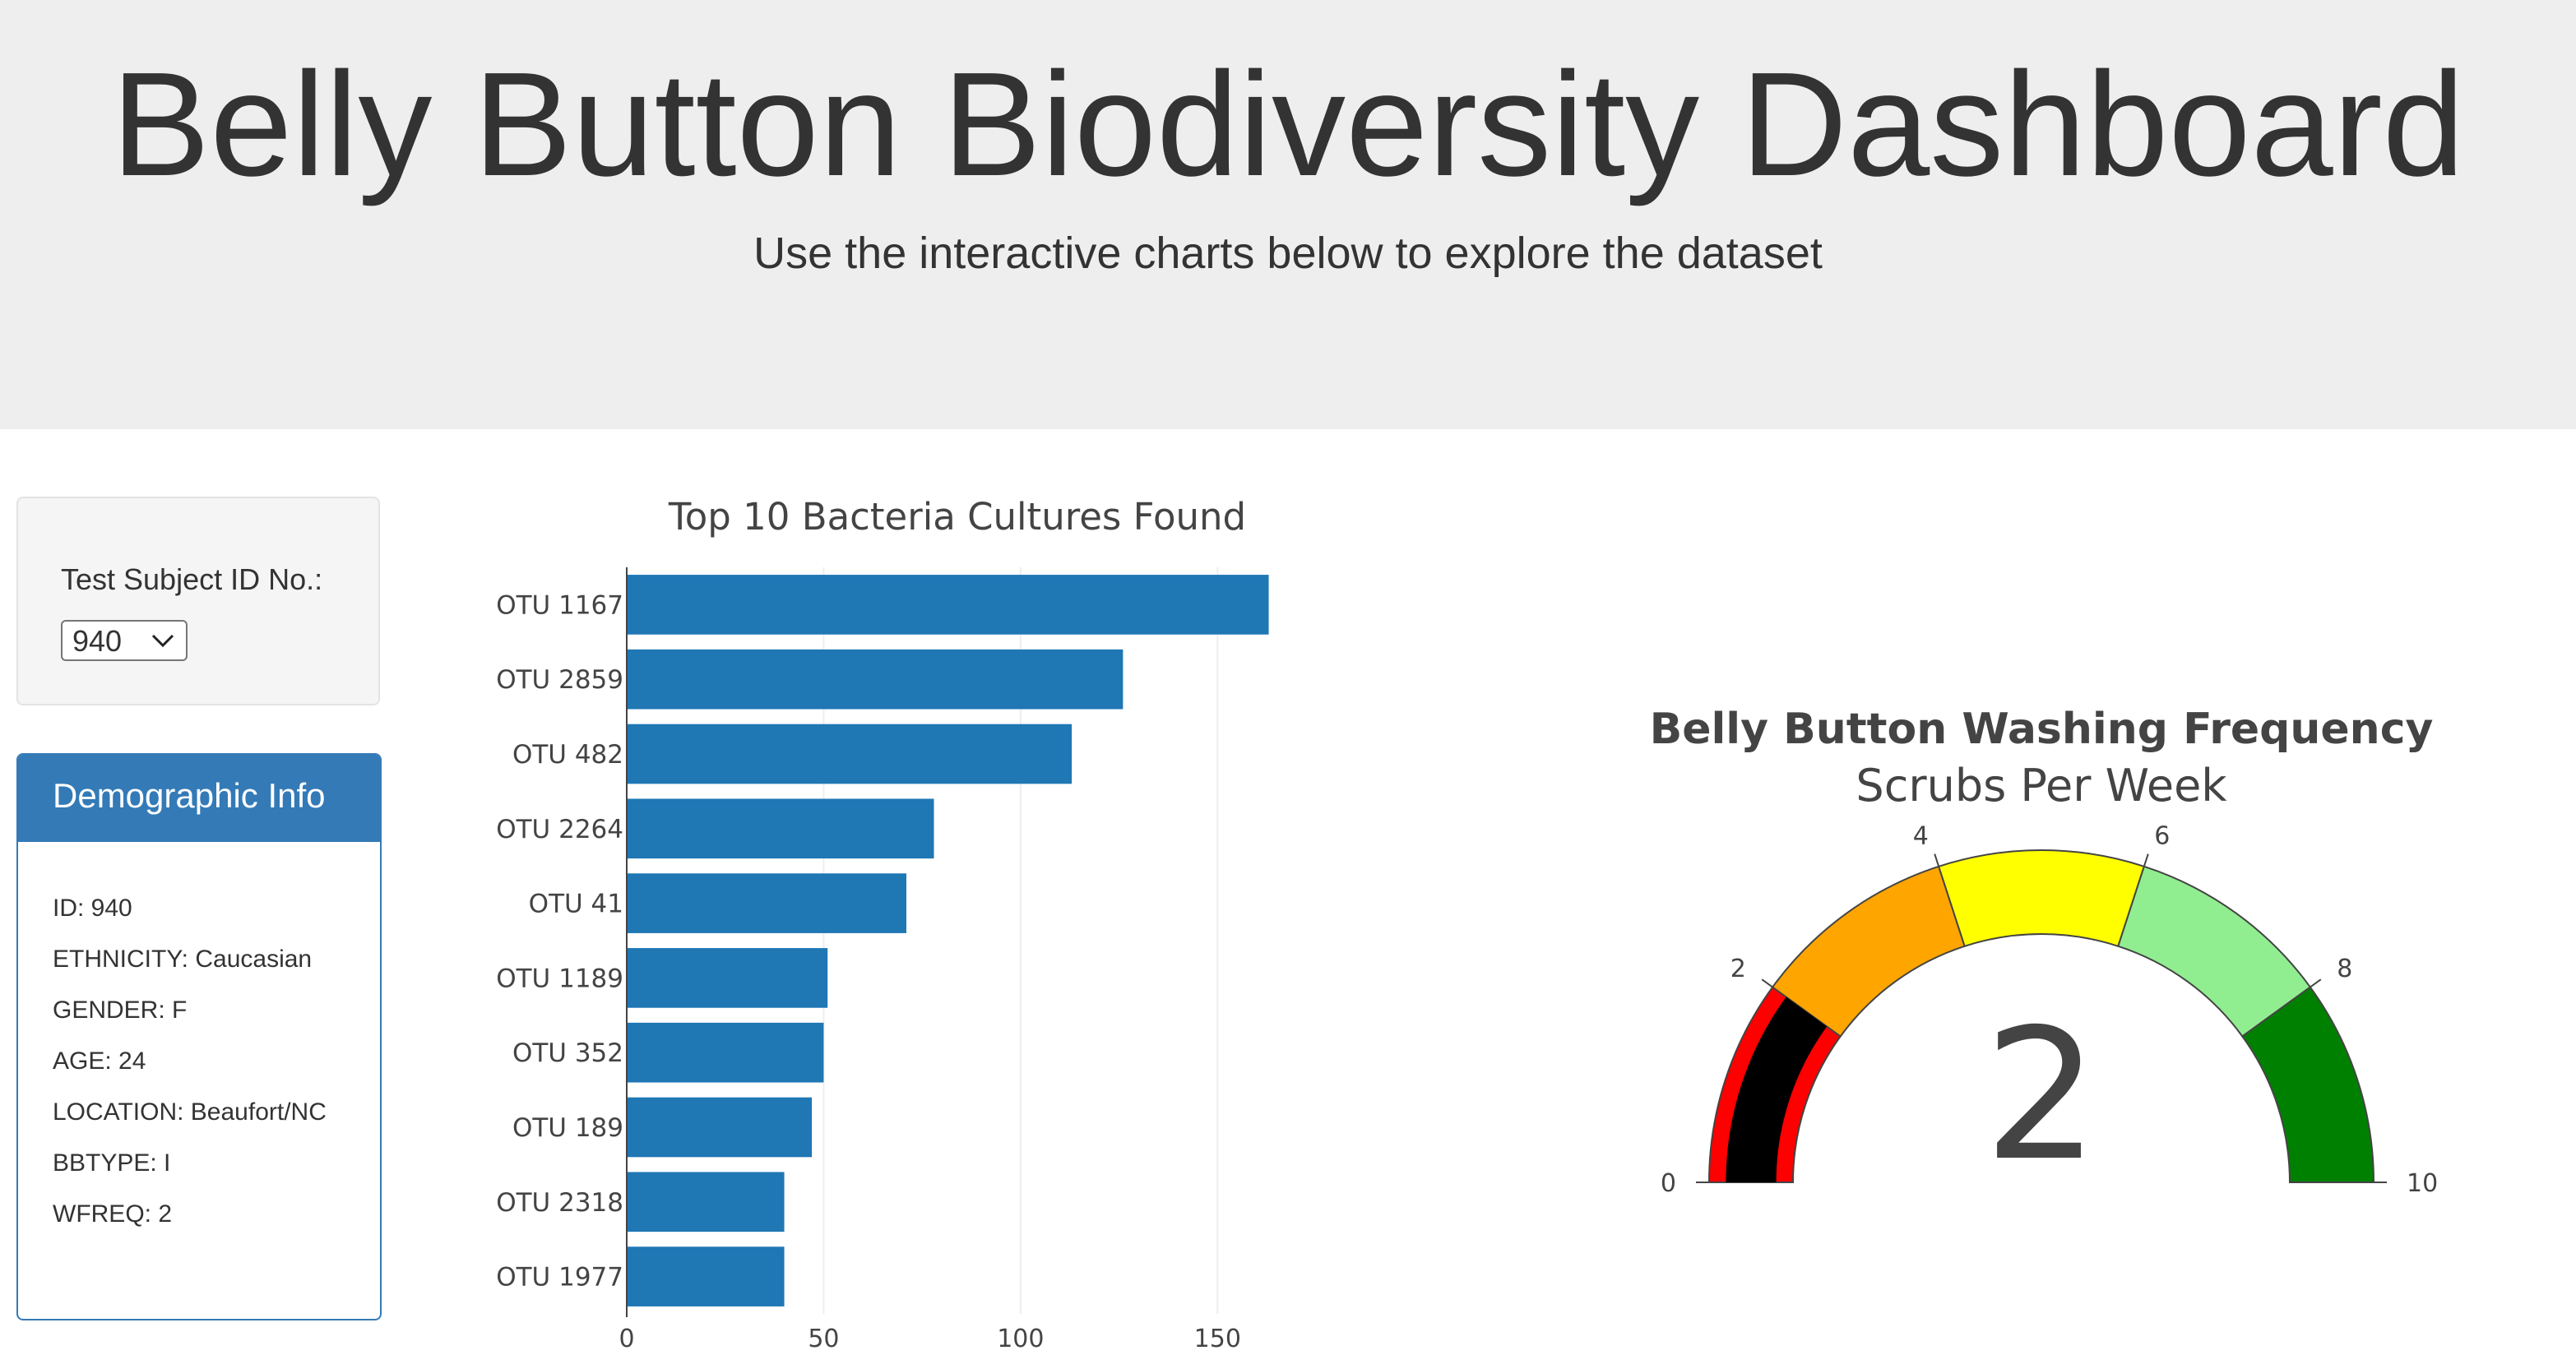 The image size is (2576, 1355). What do you see at coordinates (559, 829) in the screenshot?
I see `y-tick-label: OTU 2264` at bounding box center [559, 829].